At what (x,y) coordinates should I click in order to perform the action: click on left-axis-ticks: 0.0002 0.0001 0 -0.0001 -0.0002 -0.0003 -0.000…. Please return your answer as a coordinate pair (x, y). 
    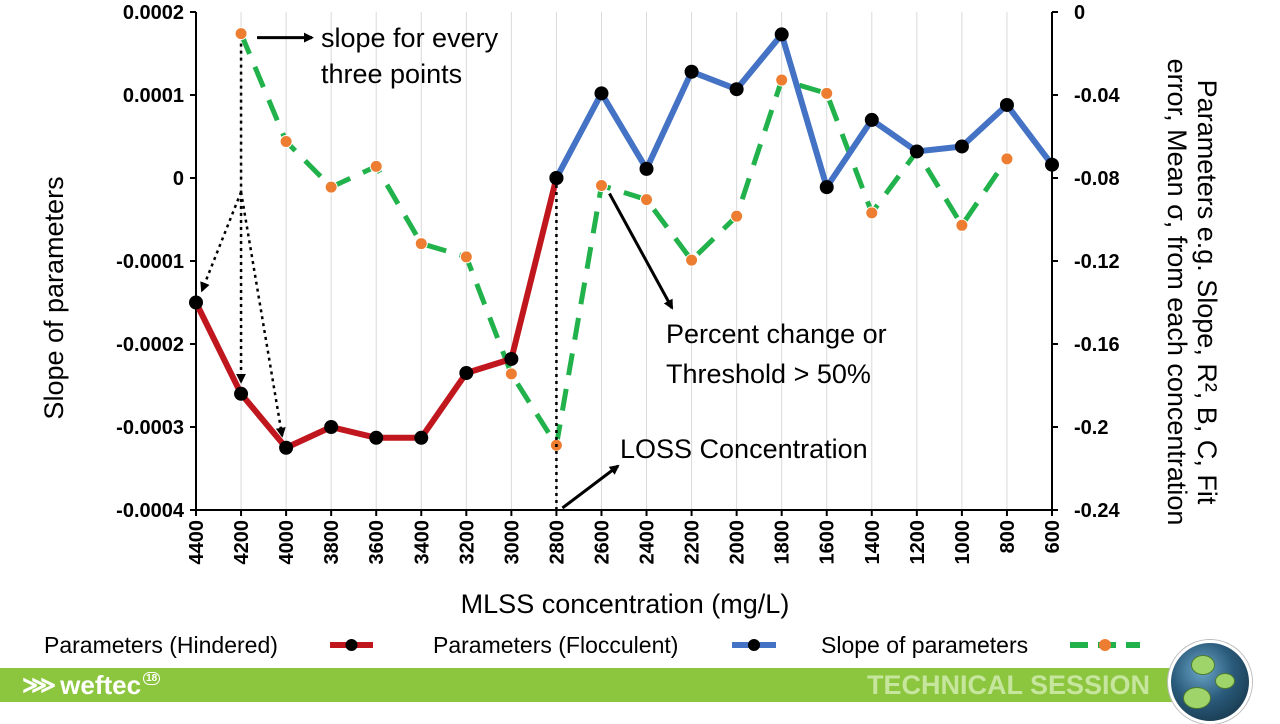
    Looking at the image, I should click on (156, 262).